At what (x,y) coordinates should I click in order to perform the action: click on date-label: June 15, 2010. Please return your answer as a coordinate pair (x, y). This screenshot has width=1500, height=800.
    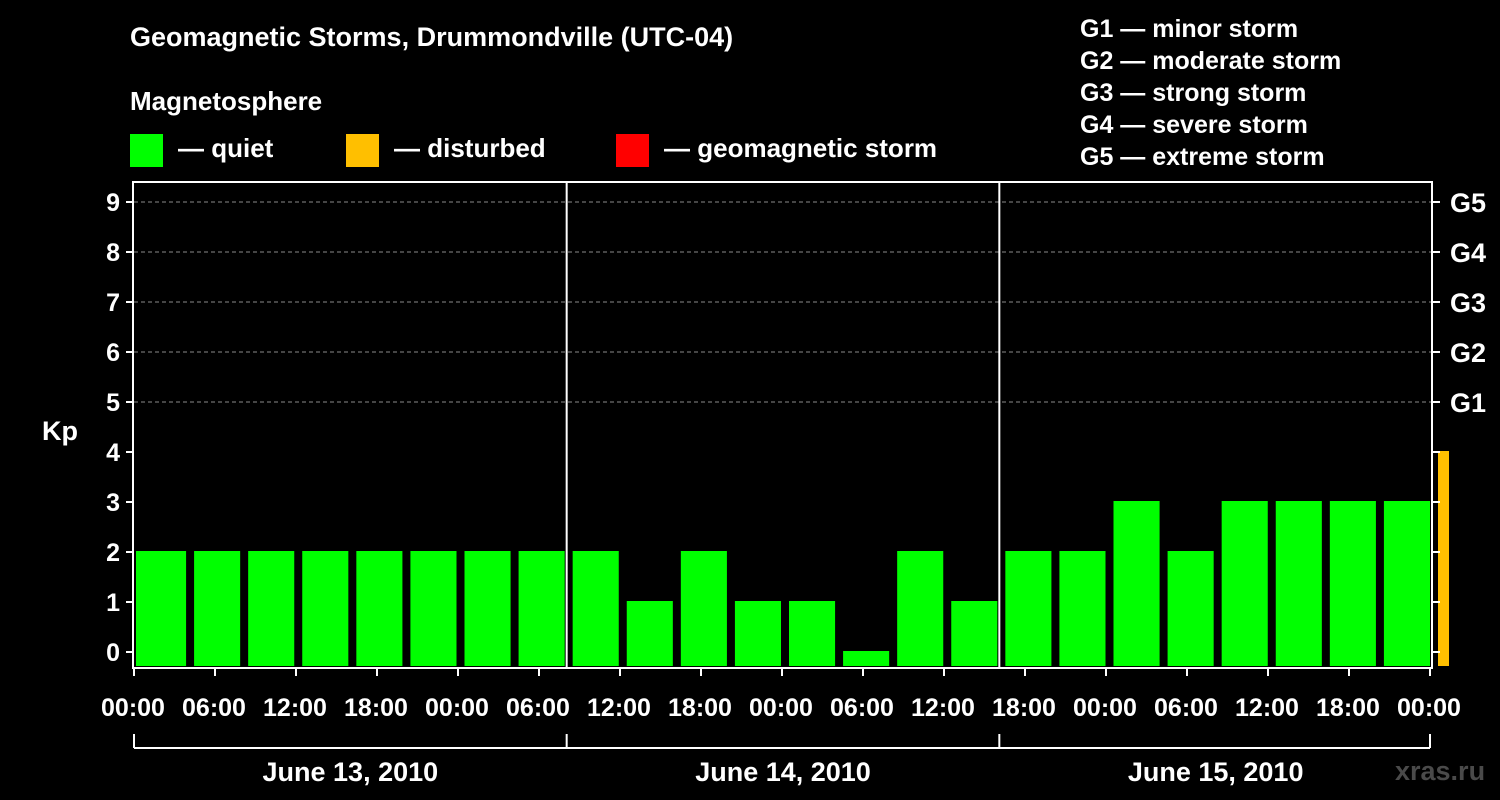
    Looking at the image, I should click on (1216, 772).